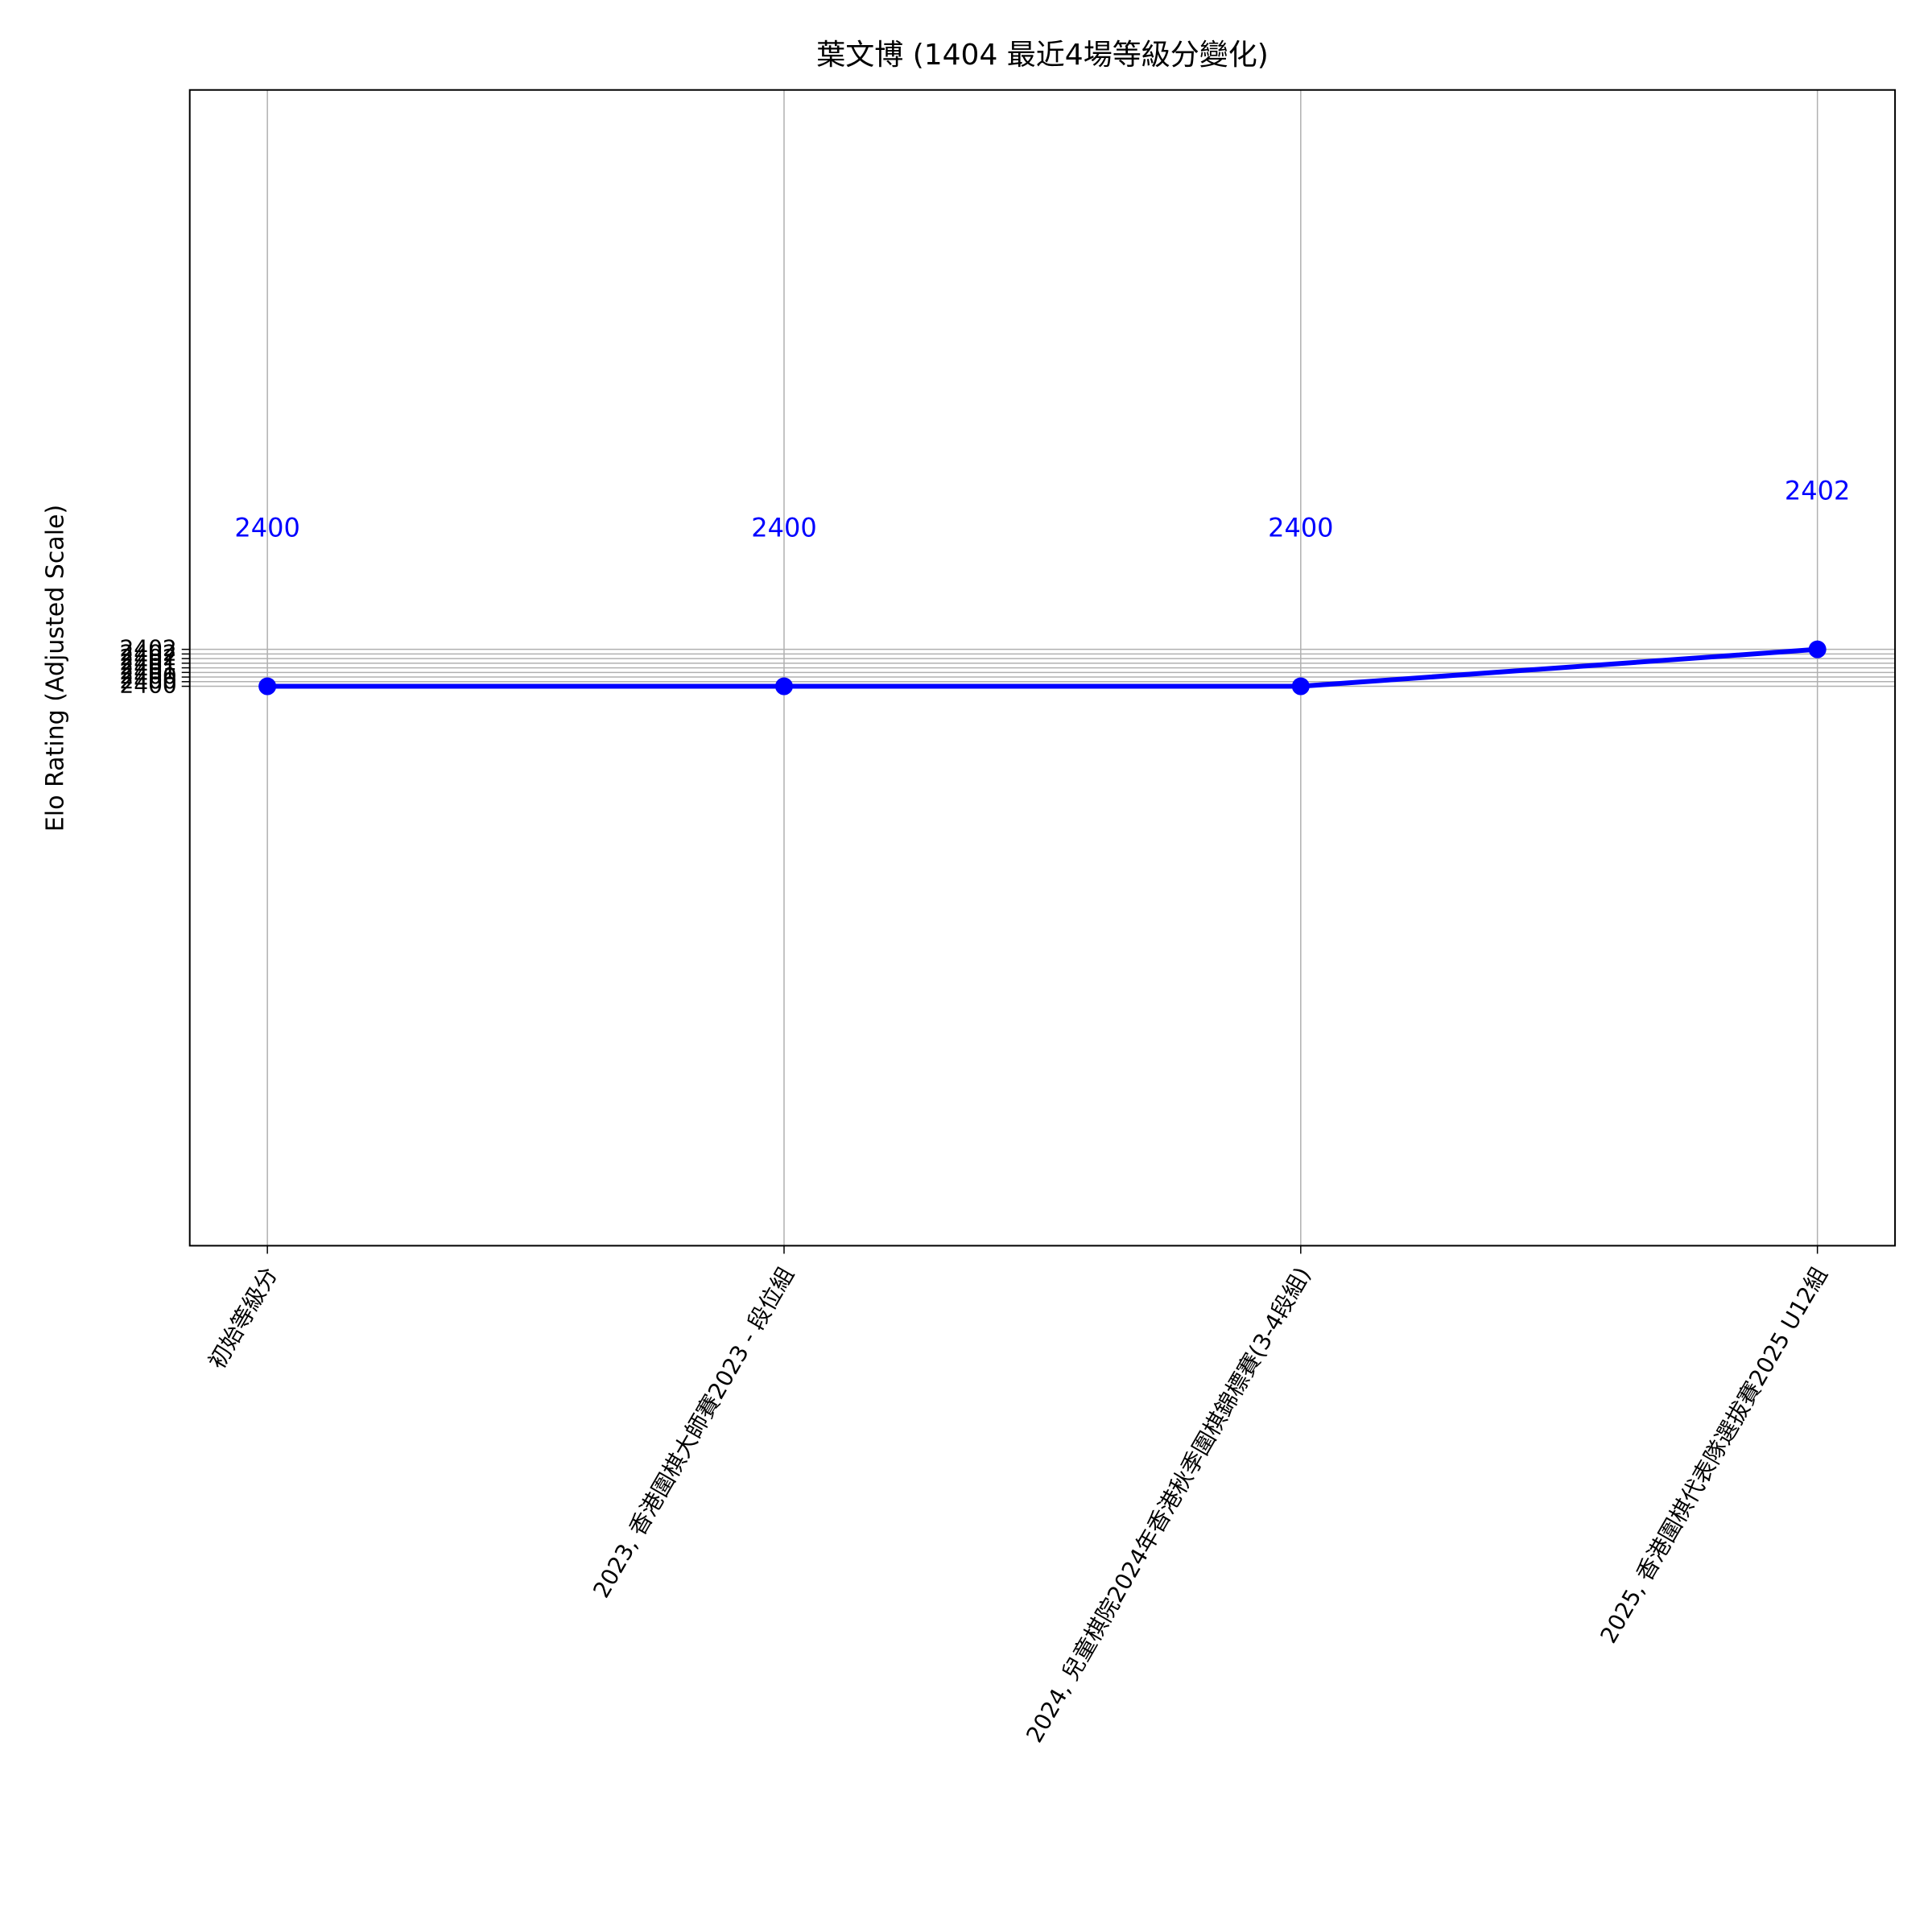 This screenshot has height=1932, width=1932. I want to click on x-tick-label: 2024, 兒童棋院2024年香港秋季圍棋錦標賽(3-4段組), so click(1168, 1504).